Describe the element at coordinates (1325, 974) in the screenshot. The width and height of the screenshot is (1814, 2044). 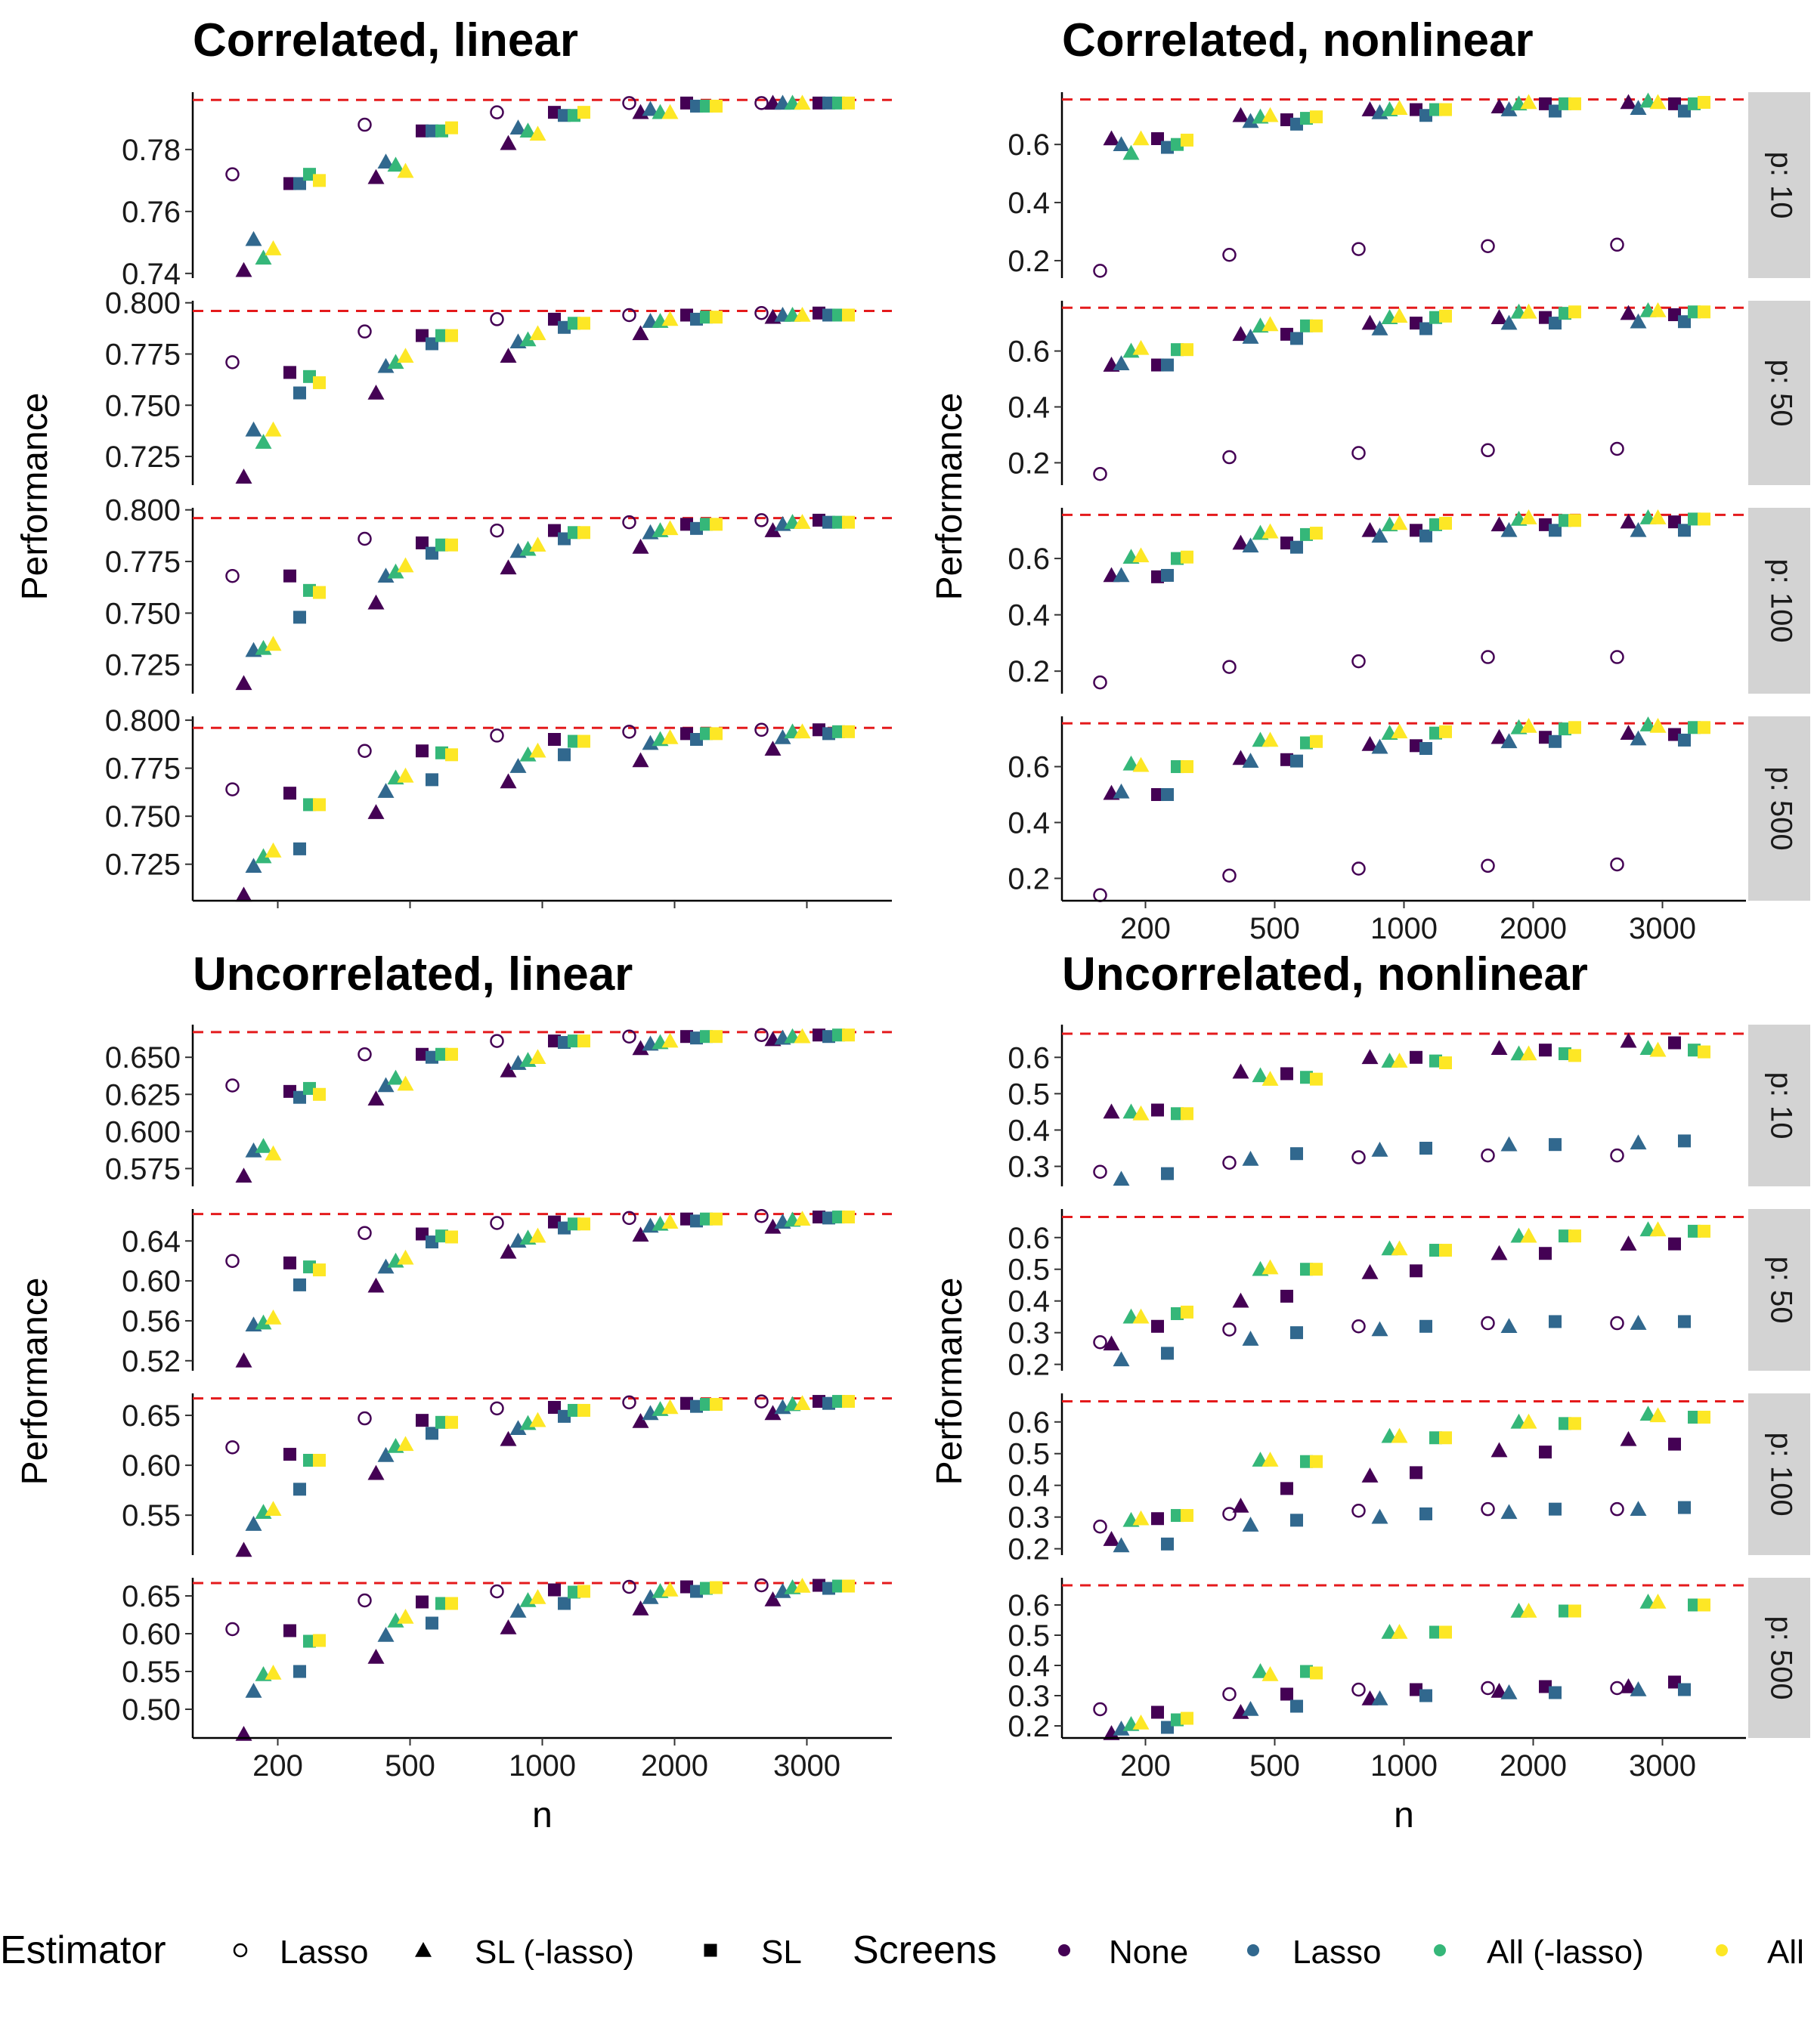
I see `chart-title: Uncorrelated, nonlinear` at that location.